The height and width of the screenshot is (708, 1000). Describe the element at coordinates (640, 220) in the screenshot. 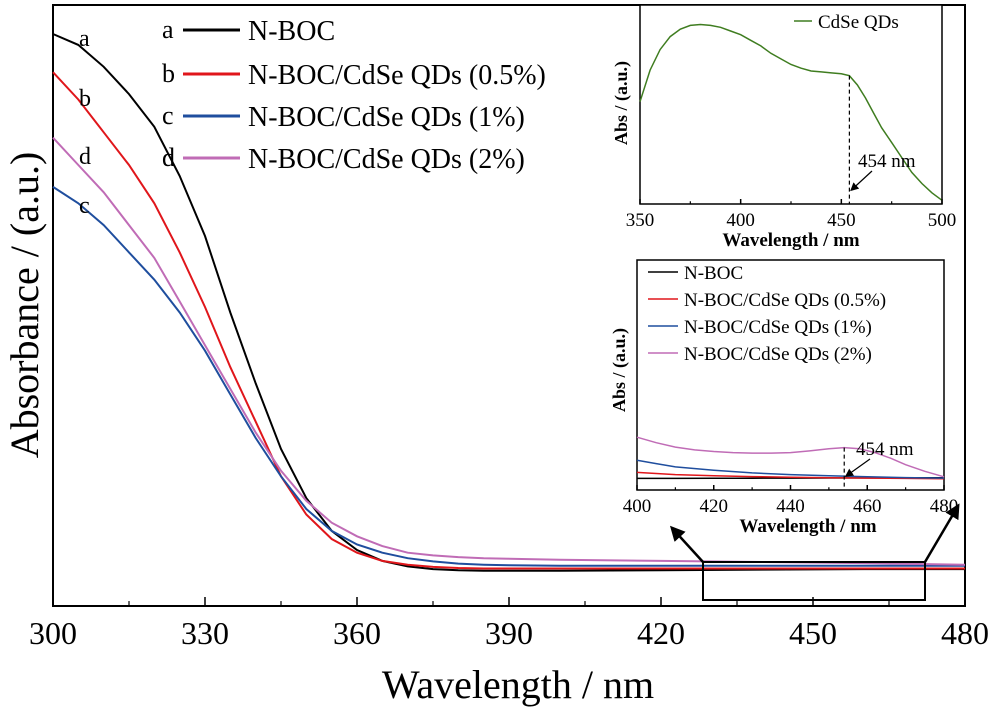

I see `inset1-x-tick-label: 350` at that location.